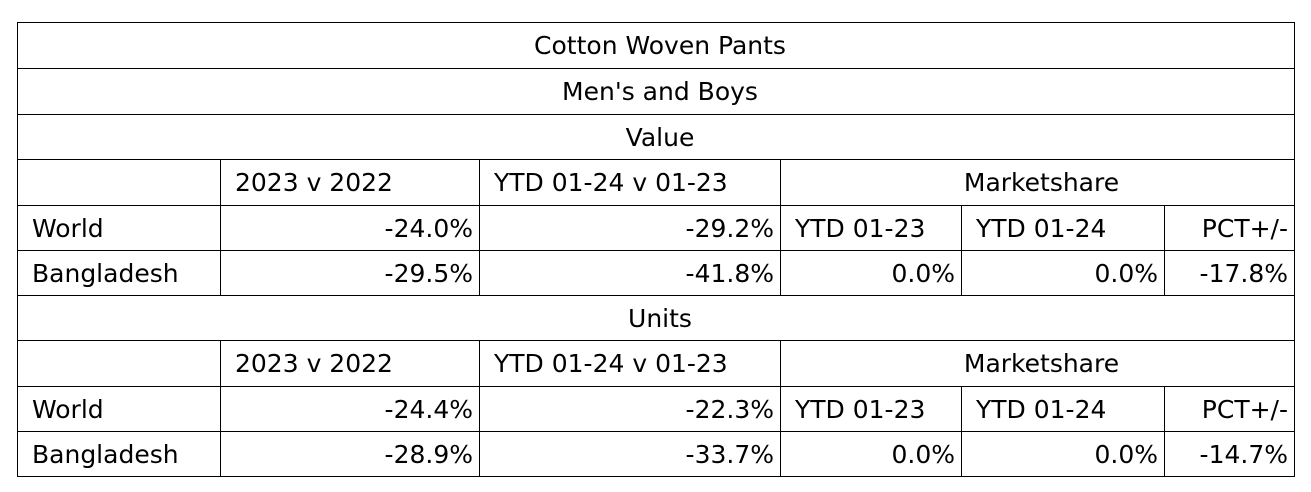 Image resolution: width=1311 pixels, height=492 pixels. Describe the element at coordinates (350, 409) in the screenshot. I see `cell-2023-v-2022: -24.4%` at that location.